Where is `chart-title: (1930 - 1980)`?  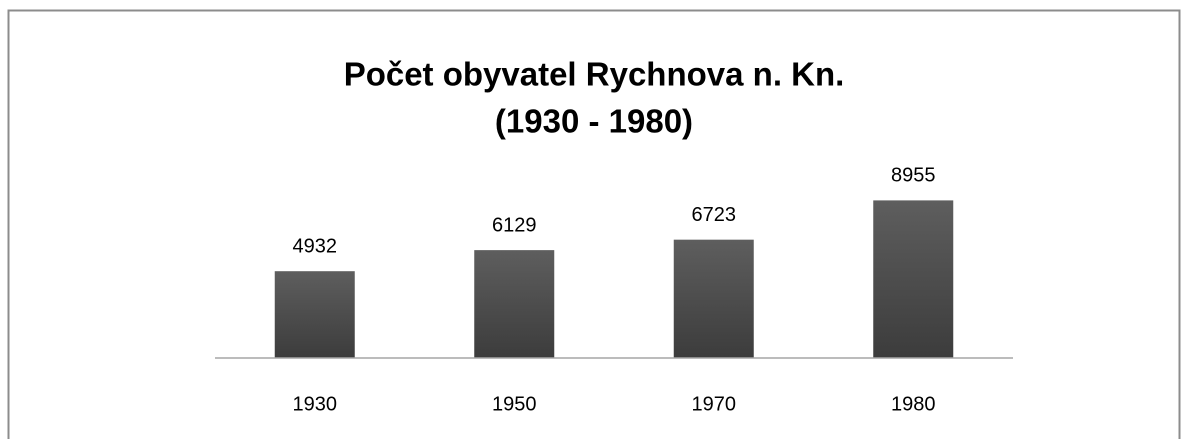
chart-title: (1930 - 1980) is located at coordinates (594, 121).